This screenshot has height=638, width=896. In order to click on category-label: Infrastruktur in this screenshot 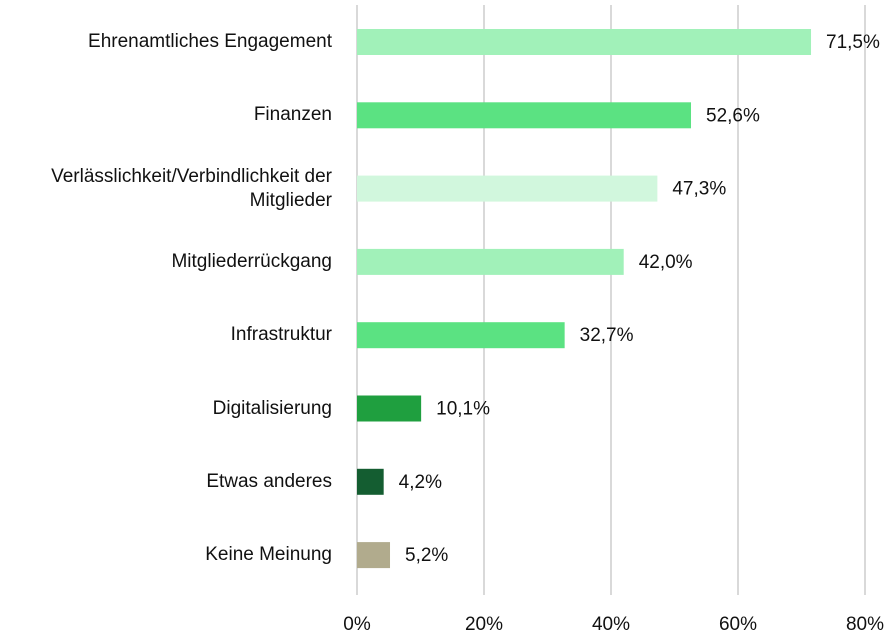, I will do `click(281, 335)`.